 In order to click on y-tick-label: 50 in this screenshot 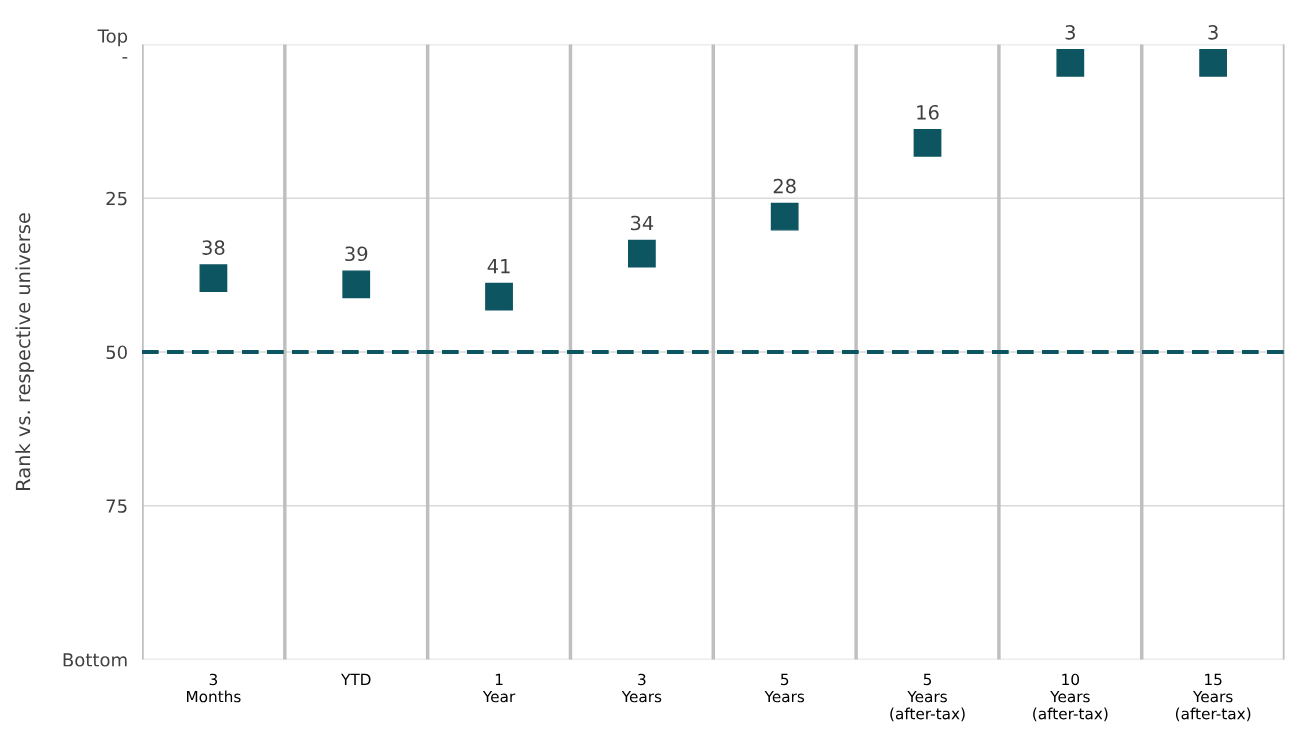, I will do `click(116, 352)`.